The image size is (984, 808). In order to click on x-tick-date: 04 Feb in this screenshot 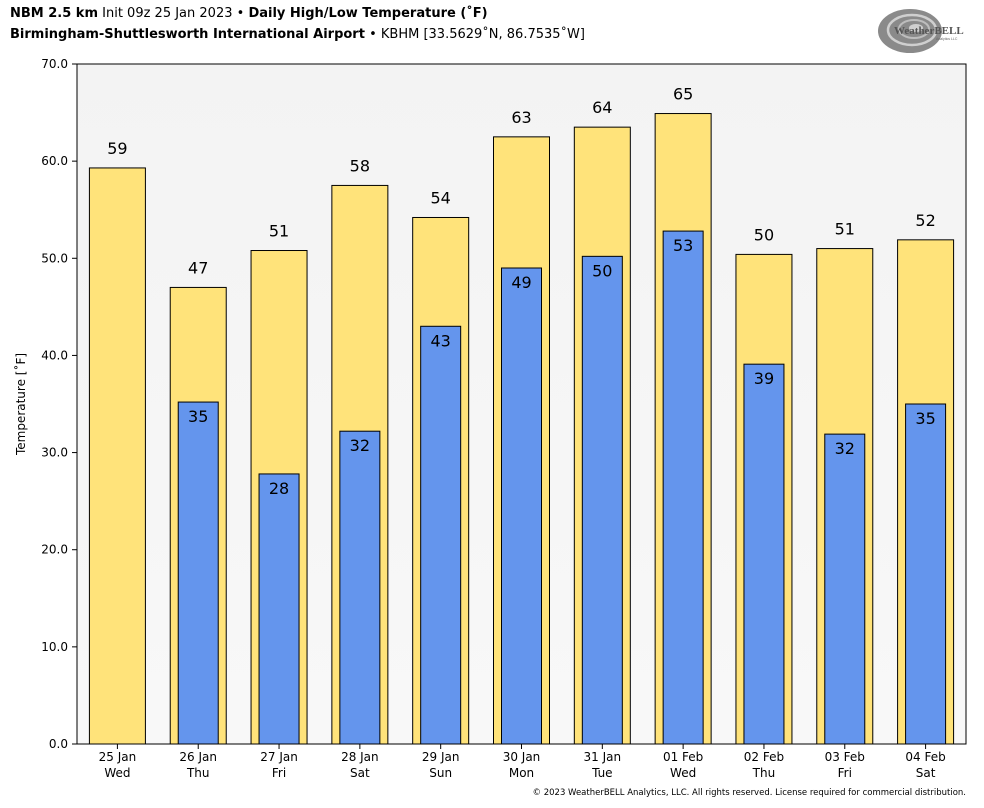, I will do `click(925, 757)`.